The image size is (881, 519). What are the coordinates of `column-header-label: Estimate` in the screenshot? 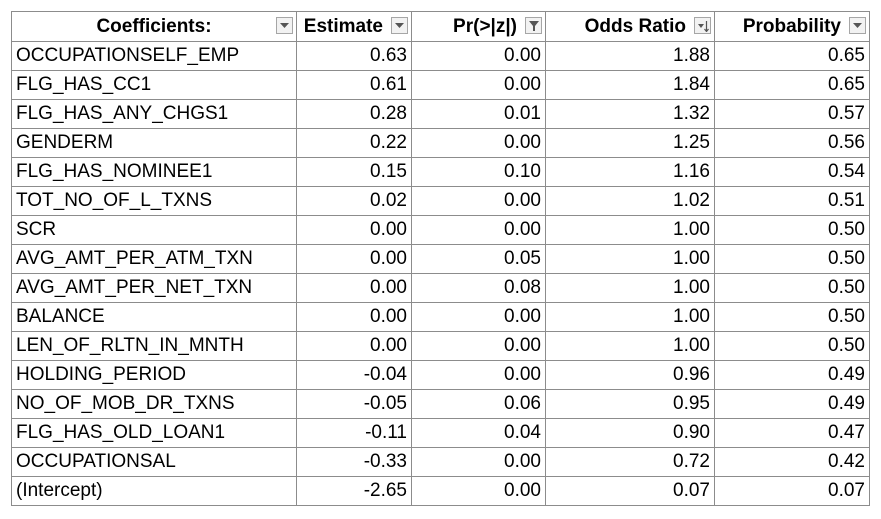 It's located at (343, 26).